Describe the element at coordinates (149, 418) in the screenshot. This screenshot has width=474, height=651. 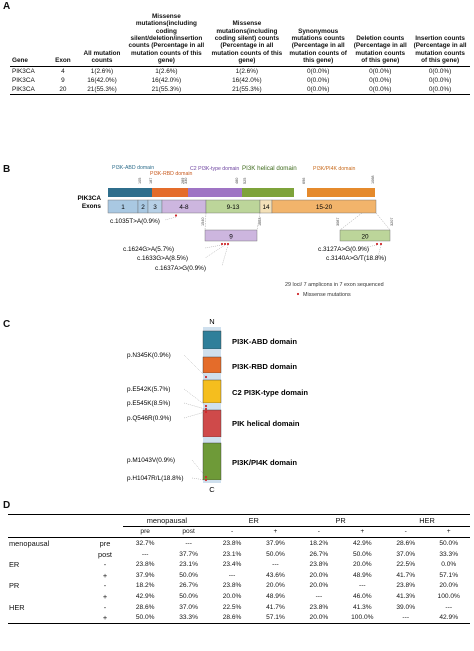
I see `protein-mutation-label: p.Q546R(0.9%)` at that location.